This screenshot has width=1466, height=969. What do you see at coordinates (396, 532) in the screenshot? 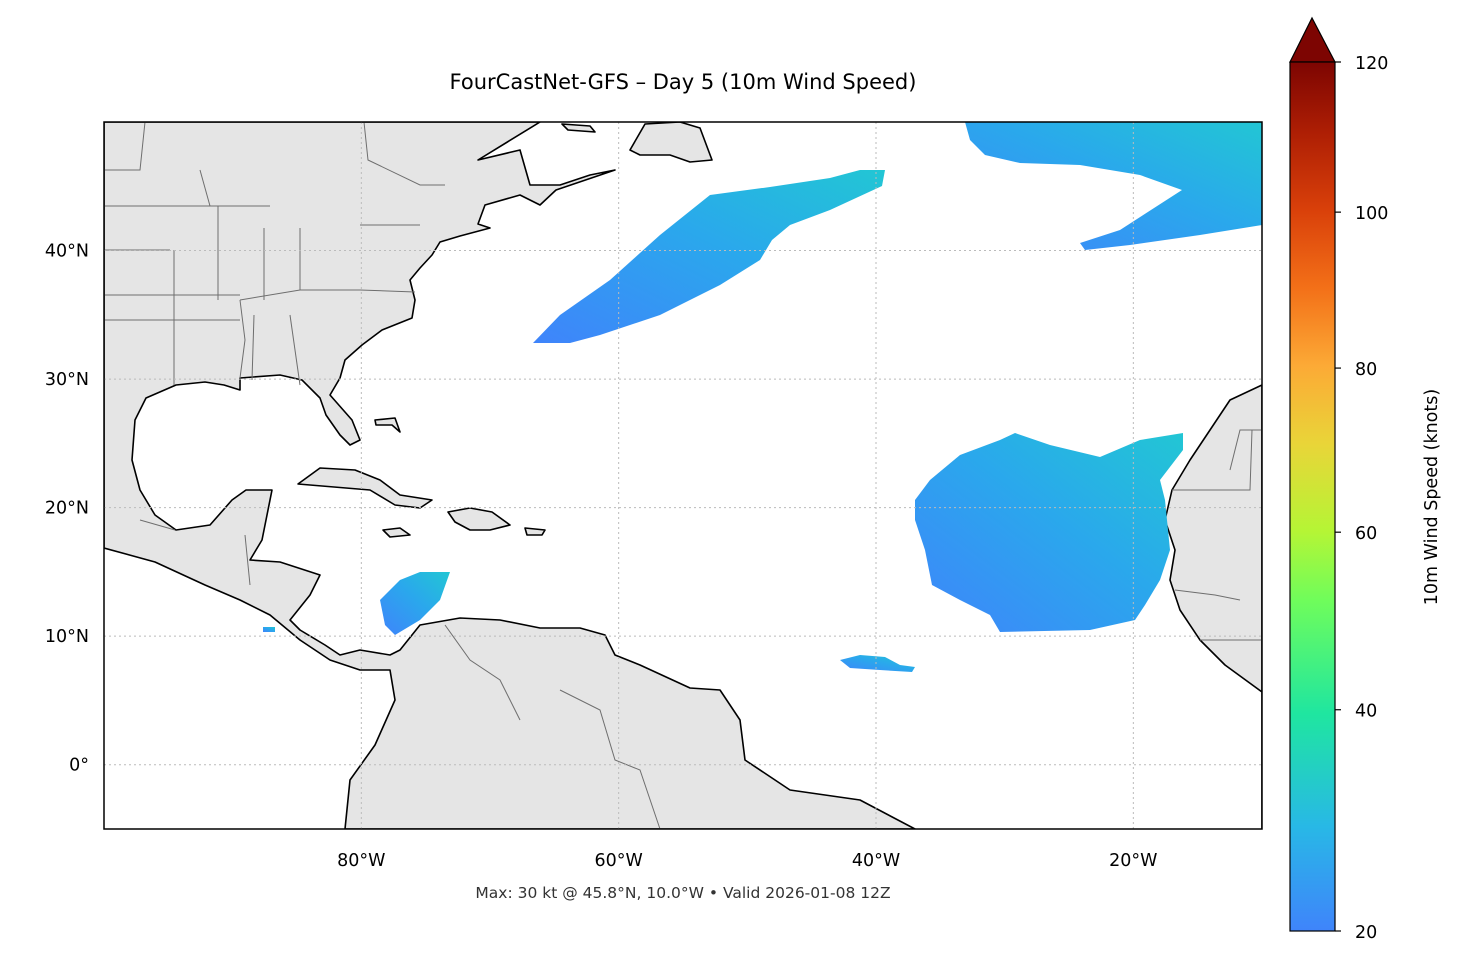
I see `landmass-jamaica` at bounding box center [396, 532].